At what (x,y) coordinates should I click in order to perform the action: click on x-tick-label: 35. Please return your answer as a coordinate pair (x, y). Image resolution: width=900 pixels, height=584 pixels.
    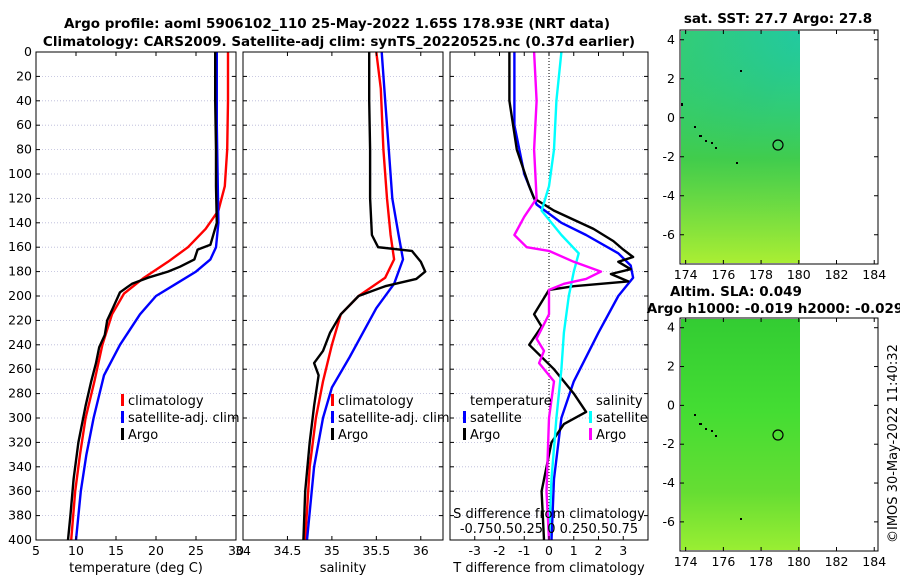
    Looking at the image, I should click on (332, 550).